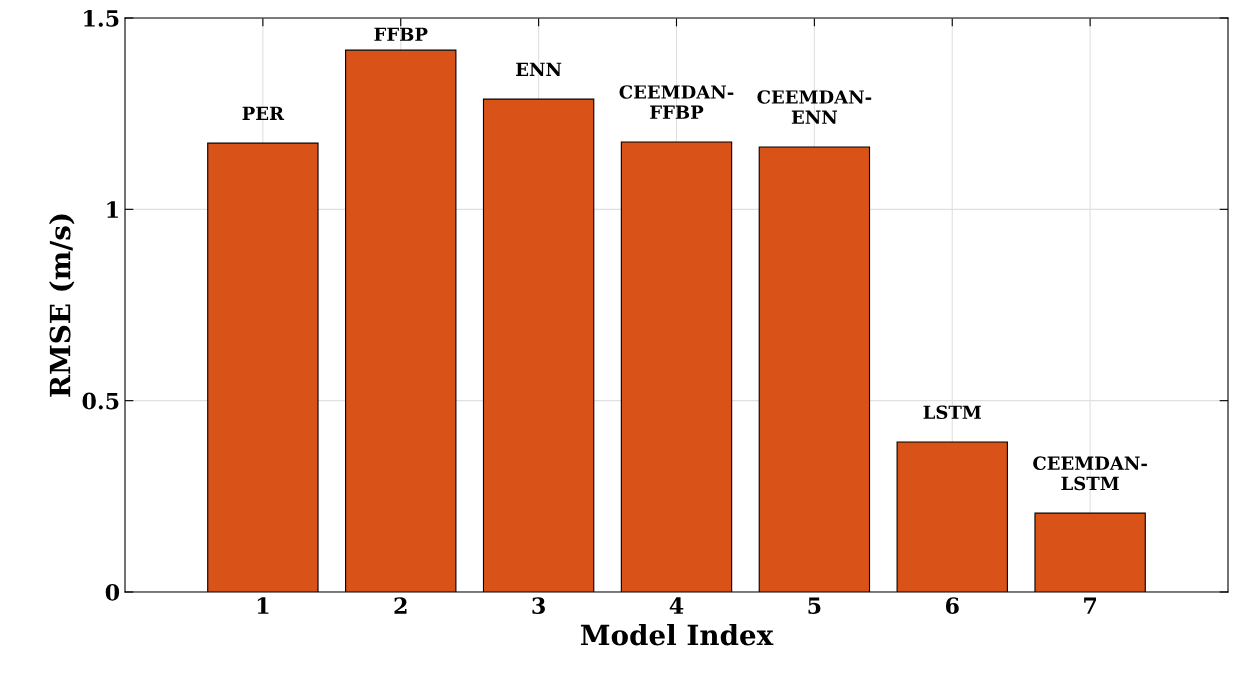 The height and width of the screenshot is (677, 1234). Describe the element at coordinates (112, 592) in the screenshot. I see `y-tick-label: 0` at that location.